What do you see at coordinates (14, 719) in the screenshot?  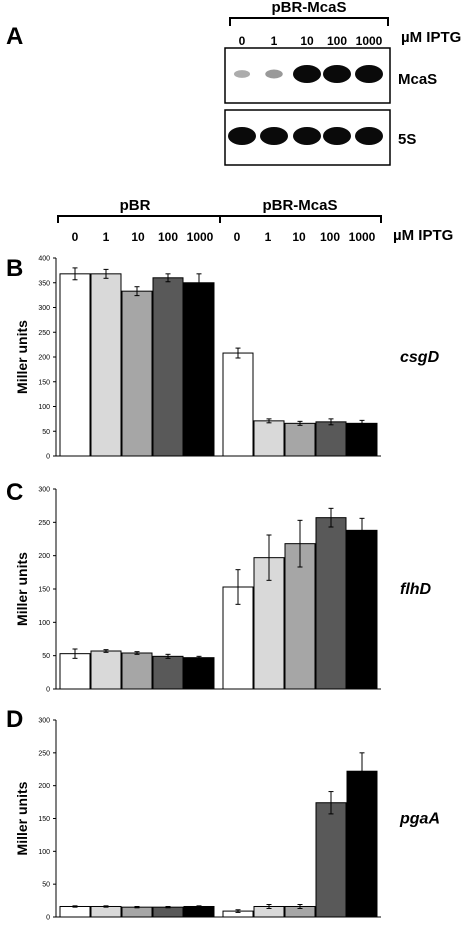 I see `panel-letter-d: D` at bounding box center [14, 719].